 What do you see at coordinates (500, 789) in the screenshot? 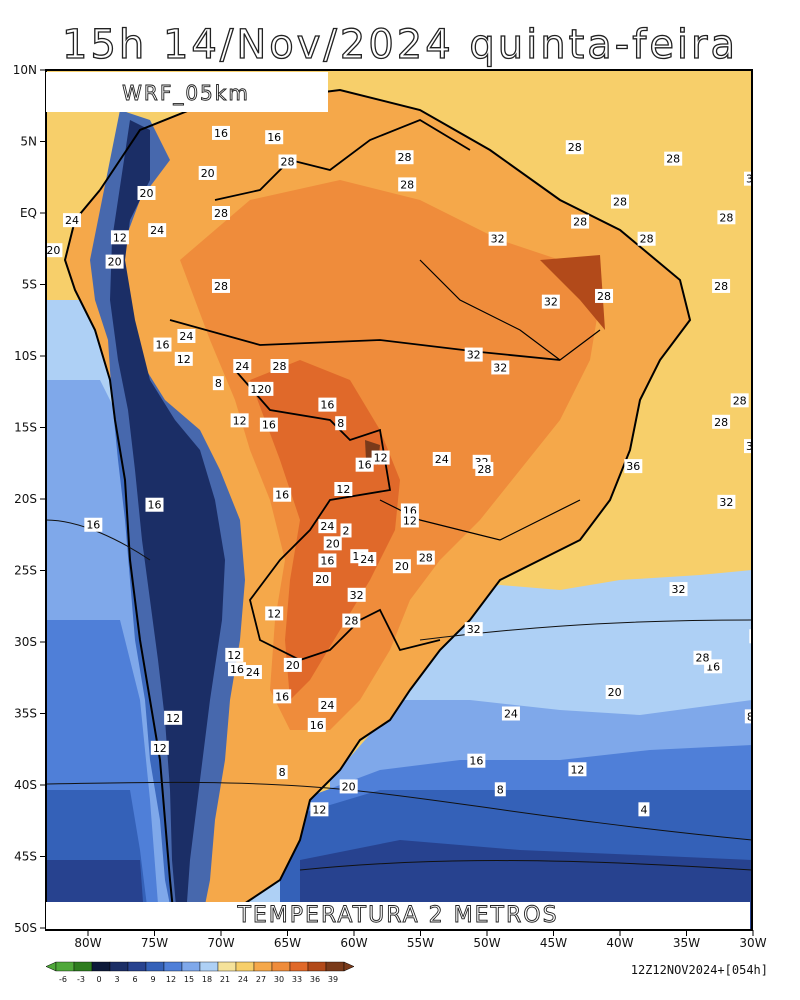
I see `contour-label-text: 8` at bounding box center [500, 789].